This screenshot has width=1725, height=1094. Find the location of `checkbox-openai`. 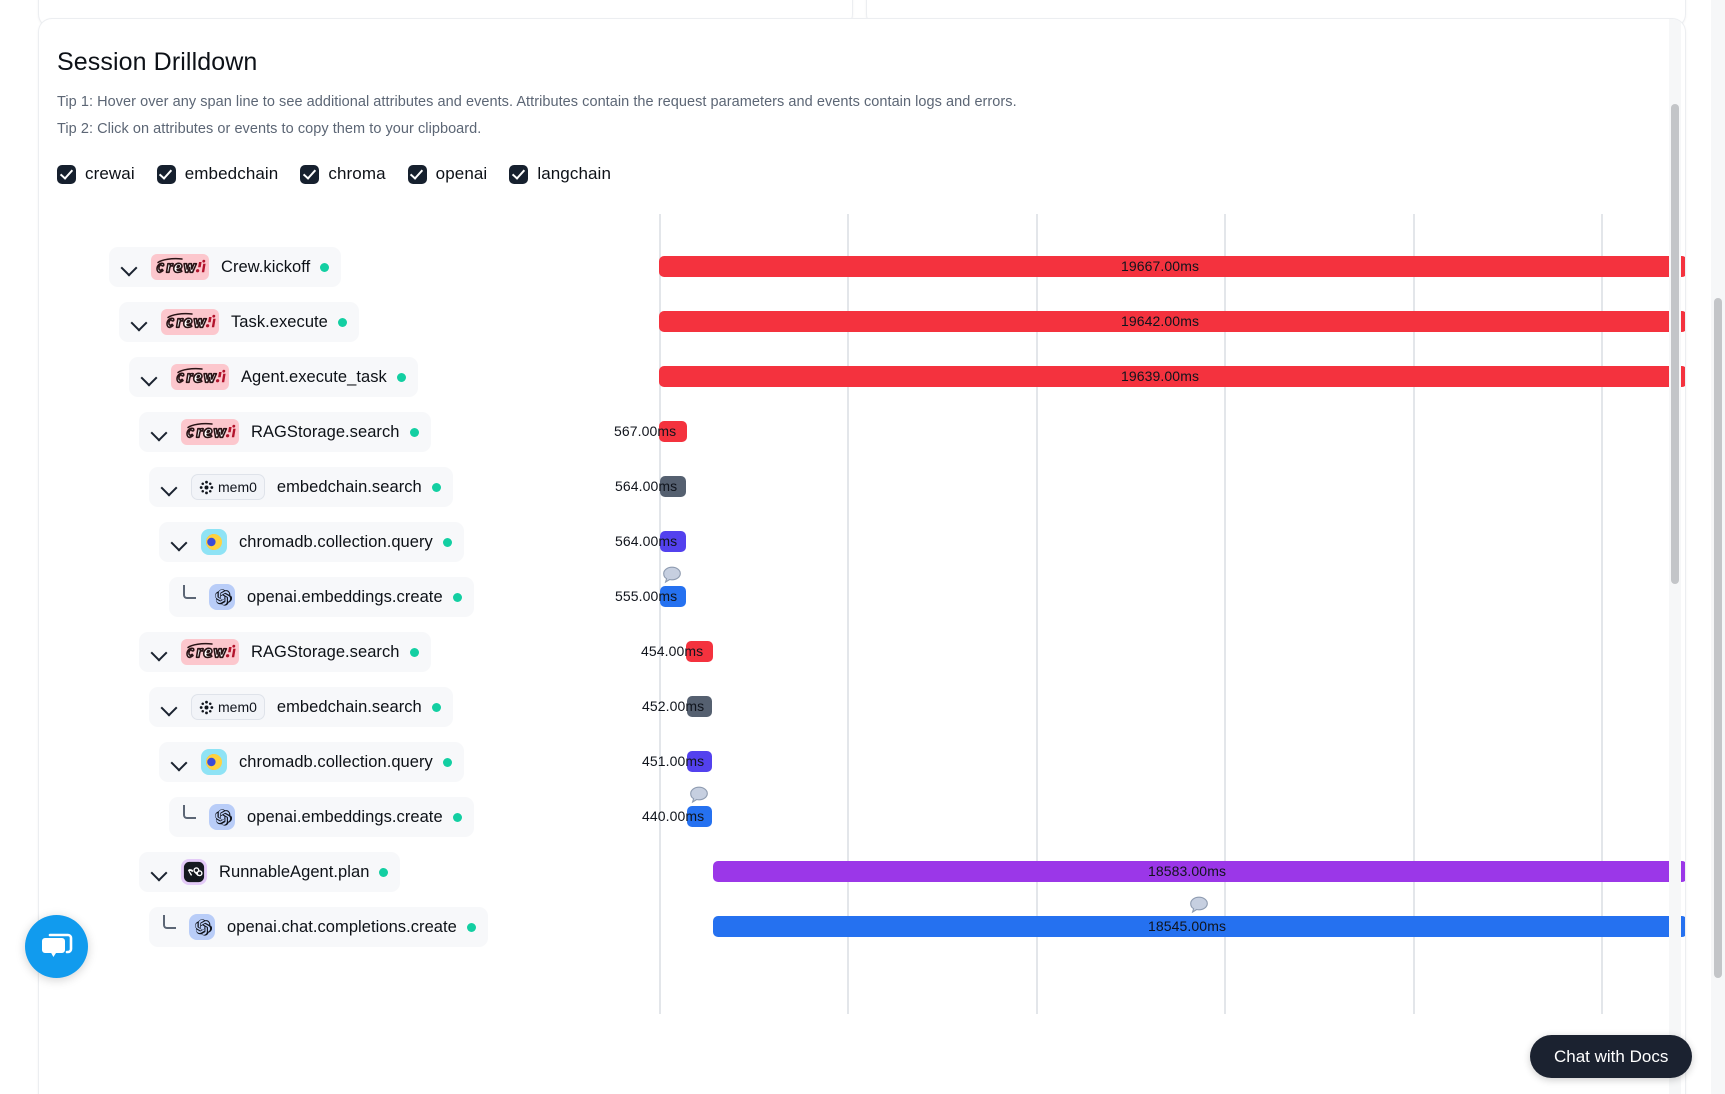

checkbox-openai is located at coordinates (417, 174).